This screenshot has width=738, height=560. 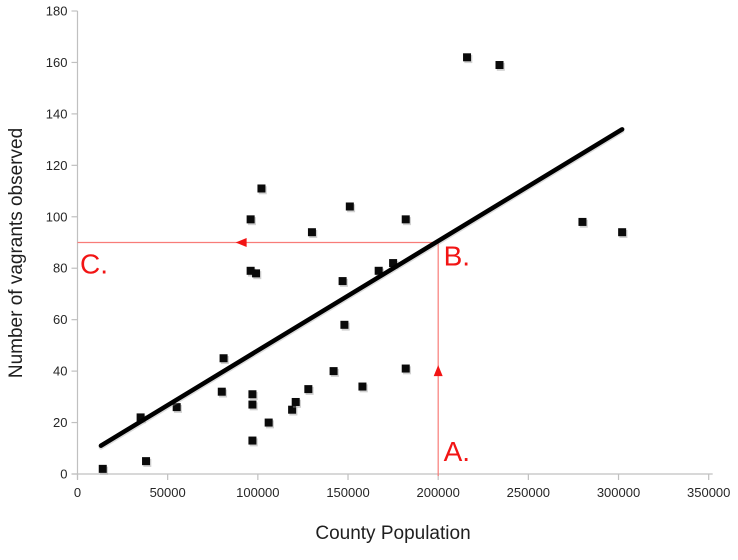 I want to click on x-tick-label: 250000, so click(x=528, y=492).